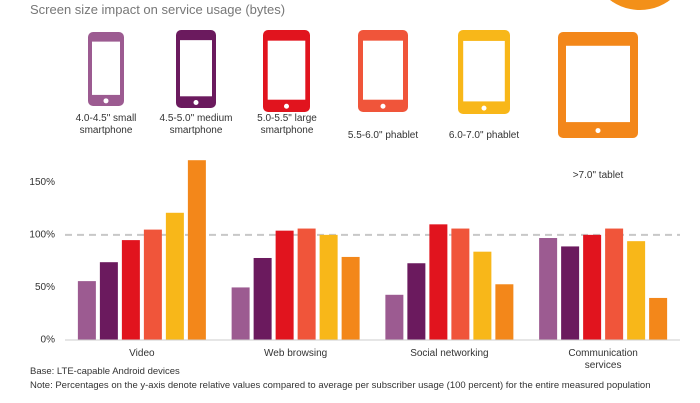 This screenshot has width=700, height=403. I want to click on legend-label: 6.0-7.0" phablet, so click(484, 135).